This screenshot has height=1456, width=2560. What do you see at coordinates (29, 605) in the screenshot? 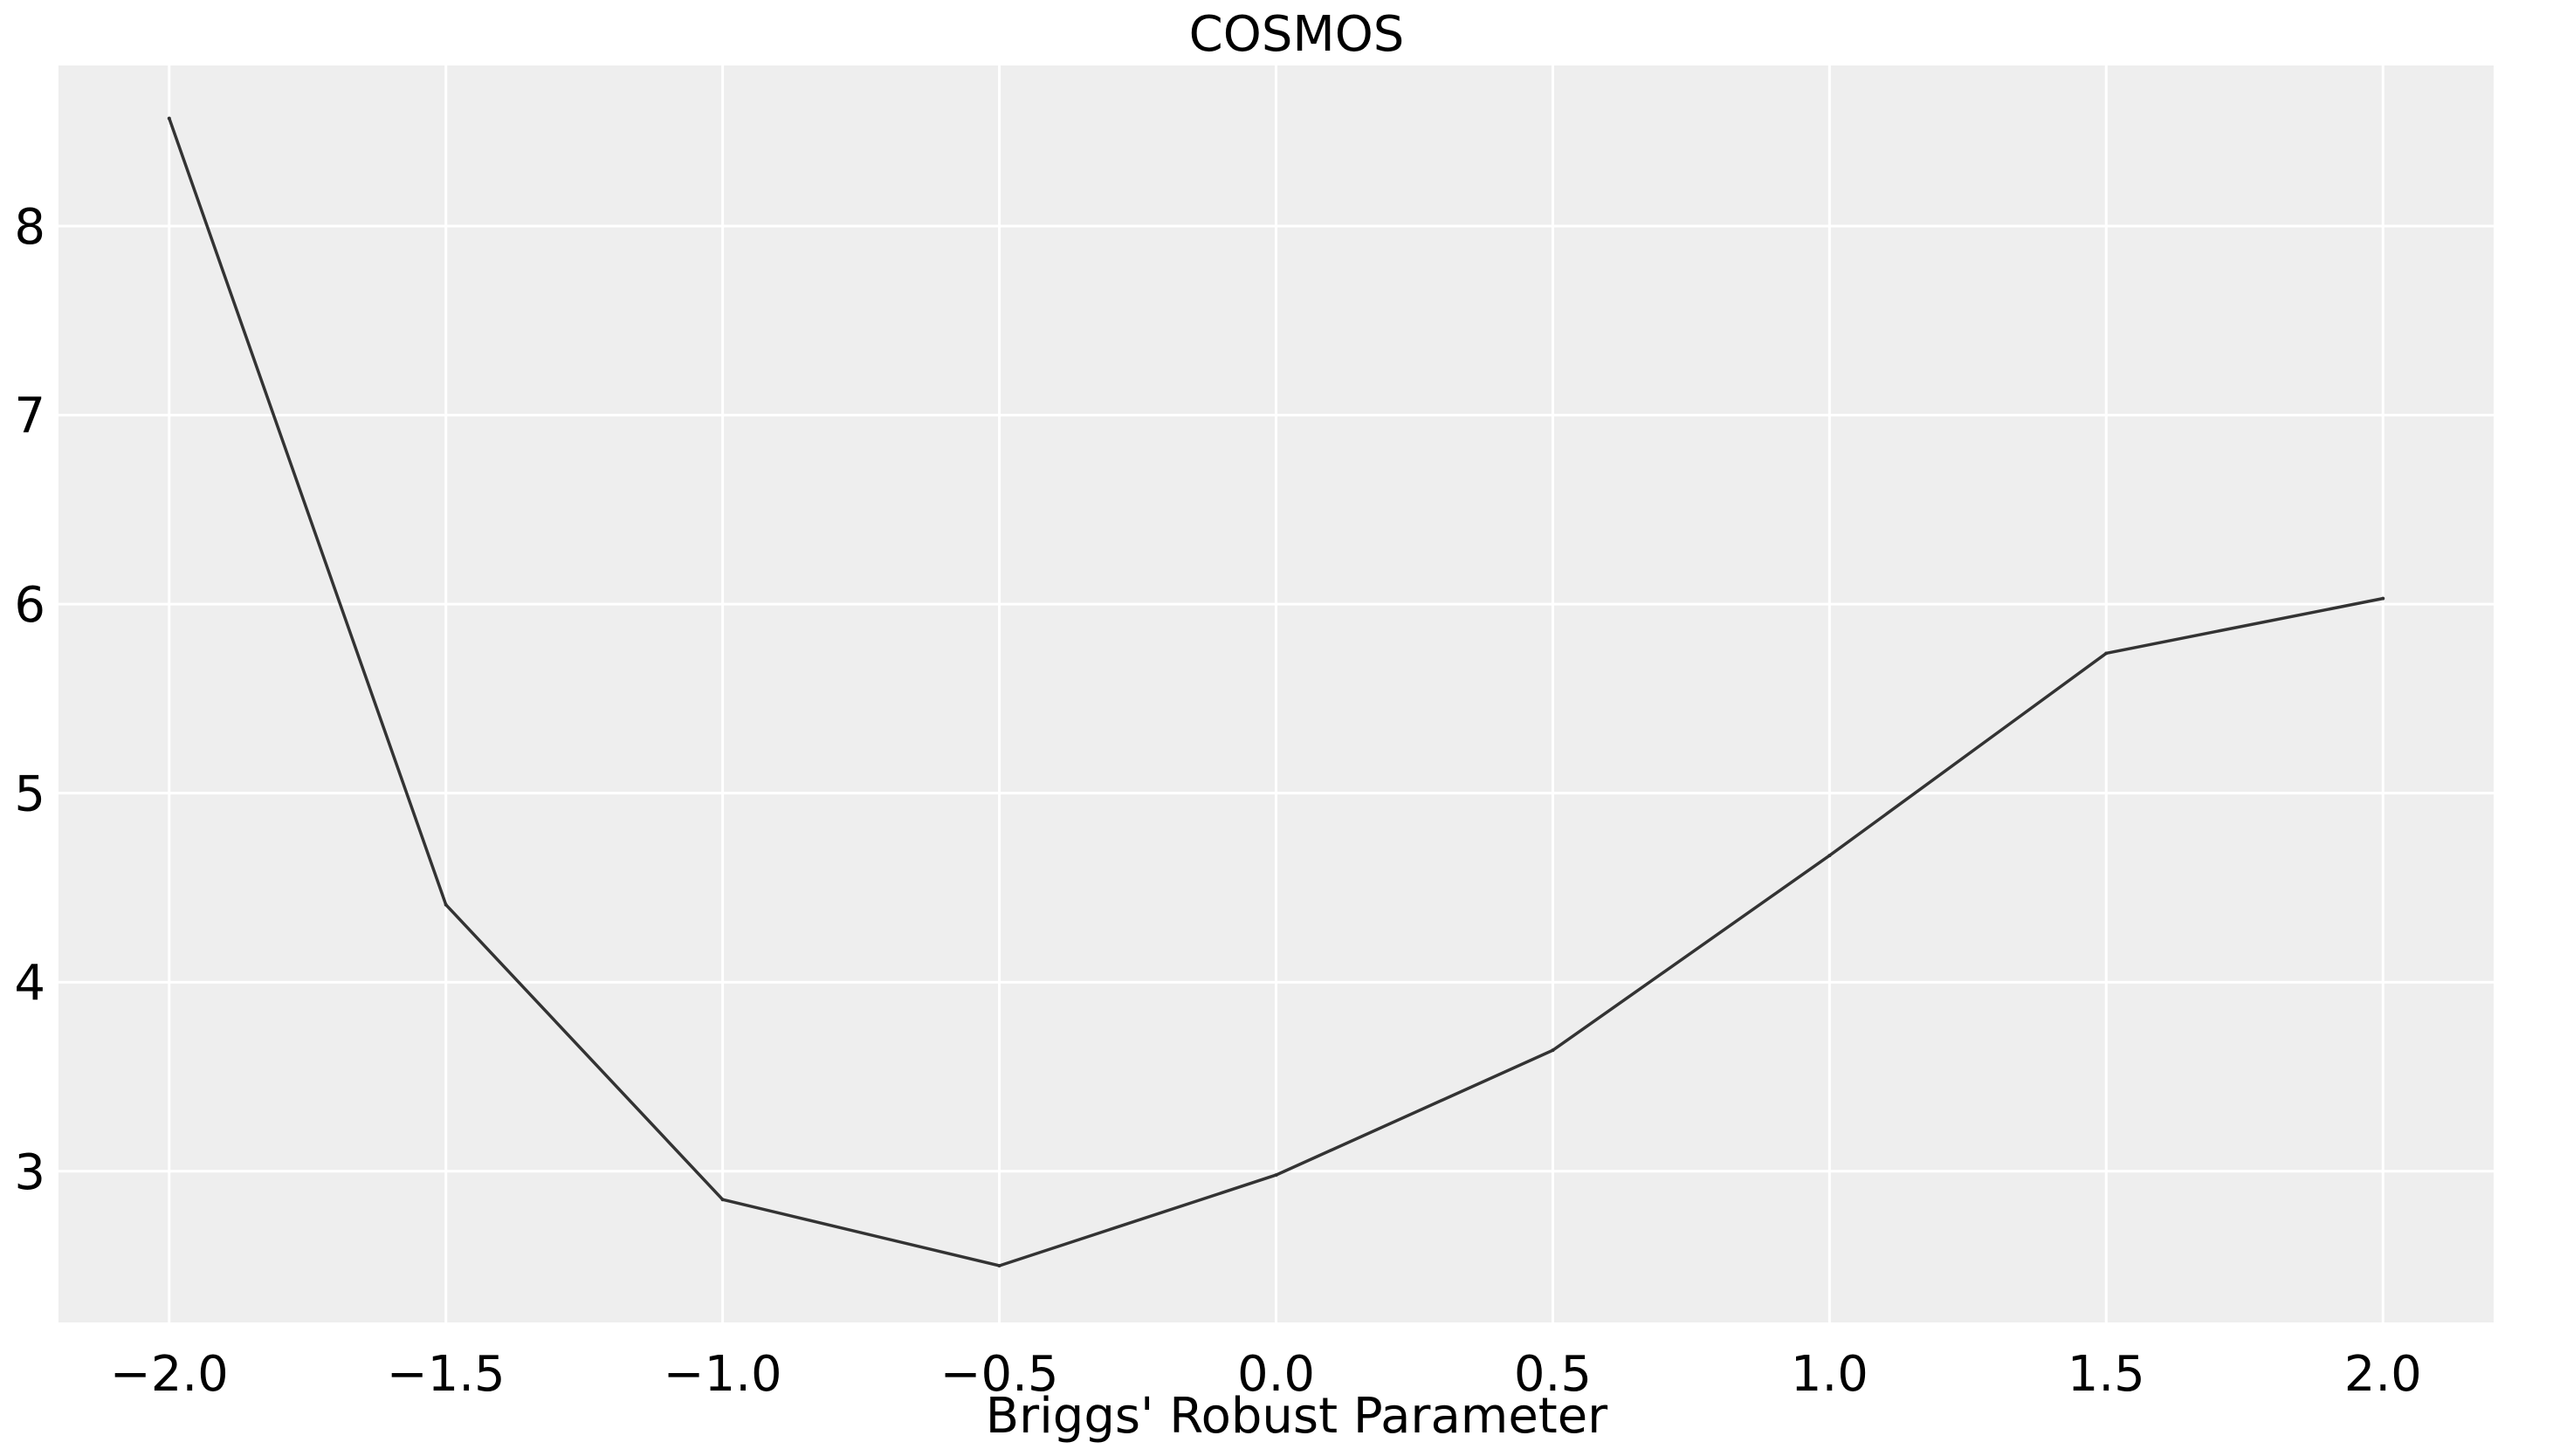
I see `y-tick-label: 6` at bounding box center [29, 605].